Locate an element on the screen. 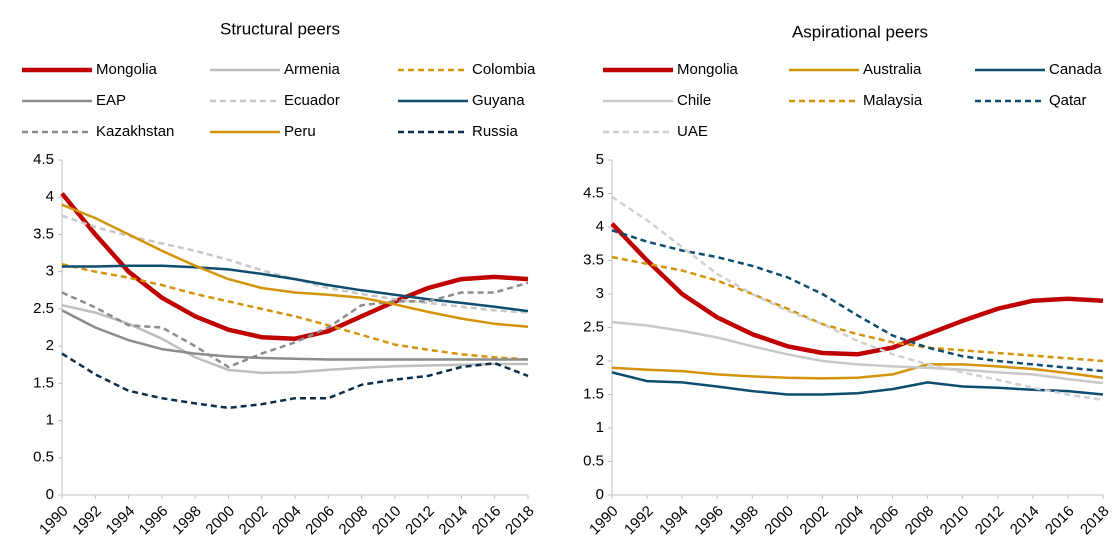 Image resolution: width=1117 pixels, height=547 pixels. legend-label: Guyana is located at coordinates (498, 100).